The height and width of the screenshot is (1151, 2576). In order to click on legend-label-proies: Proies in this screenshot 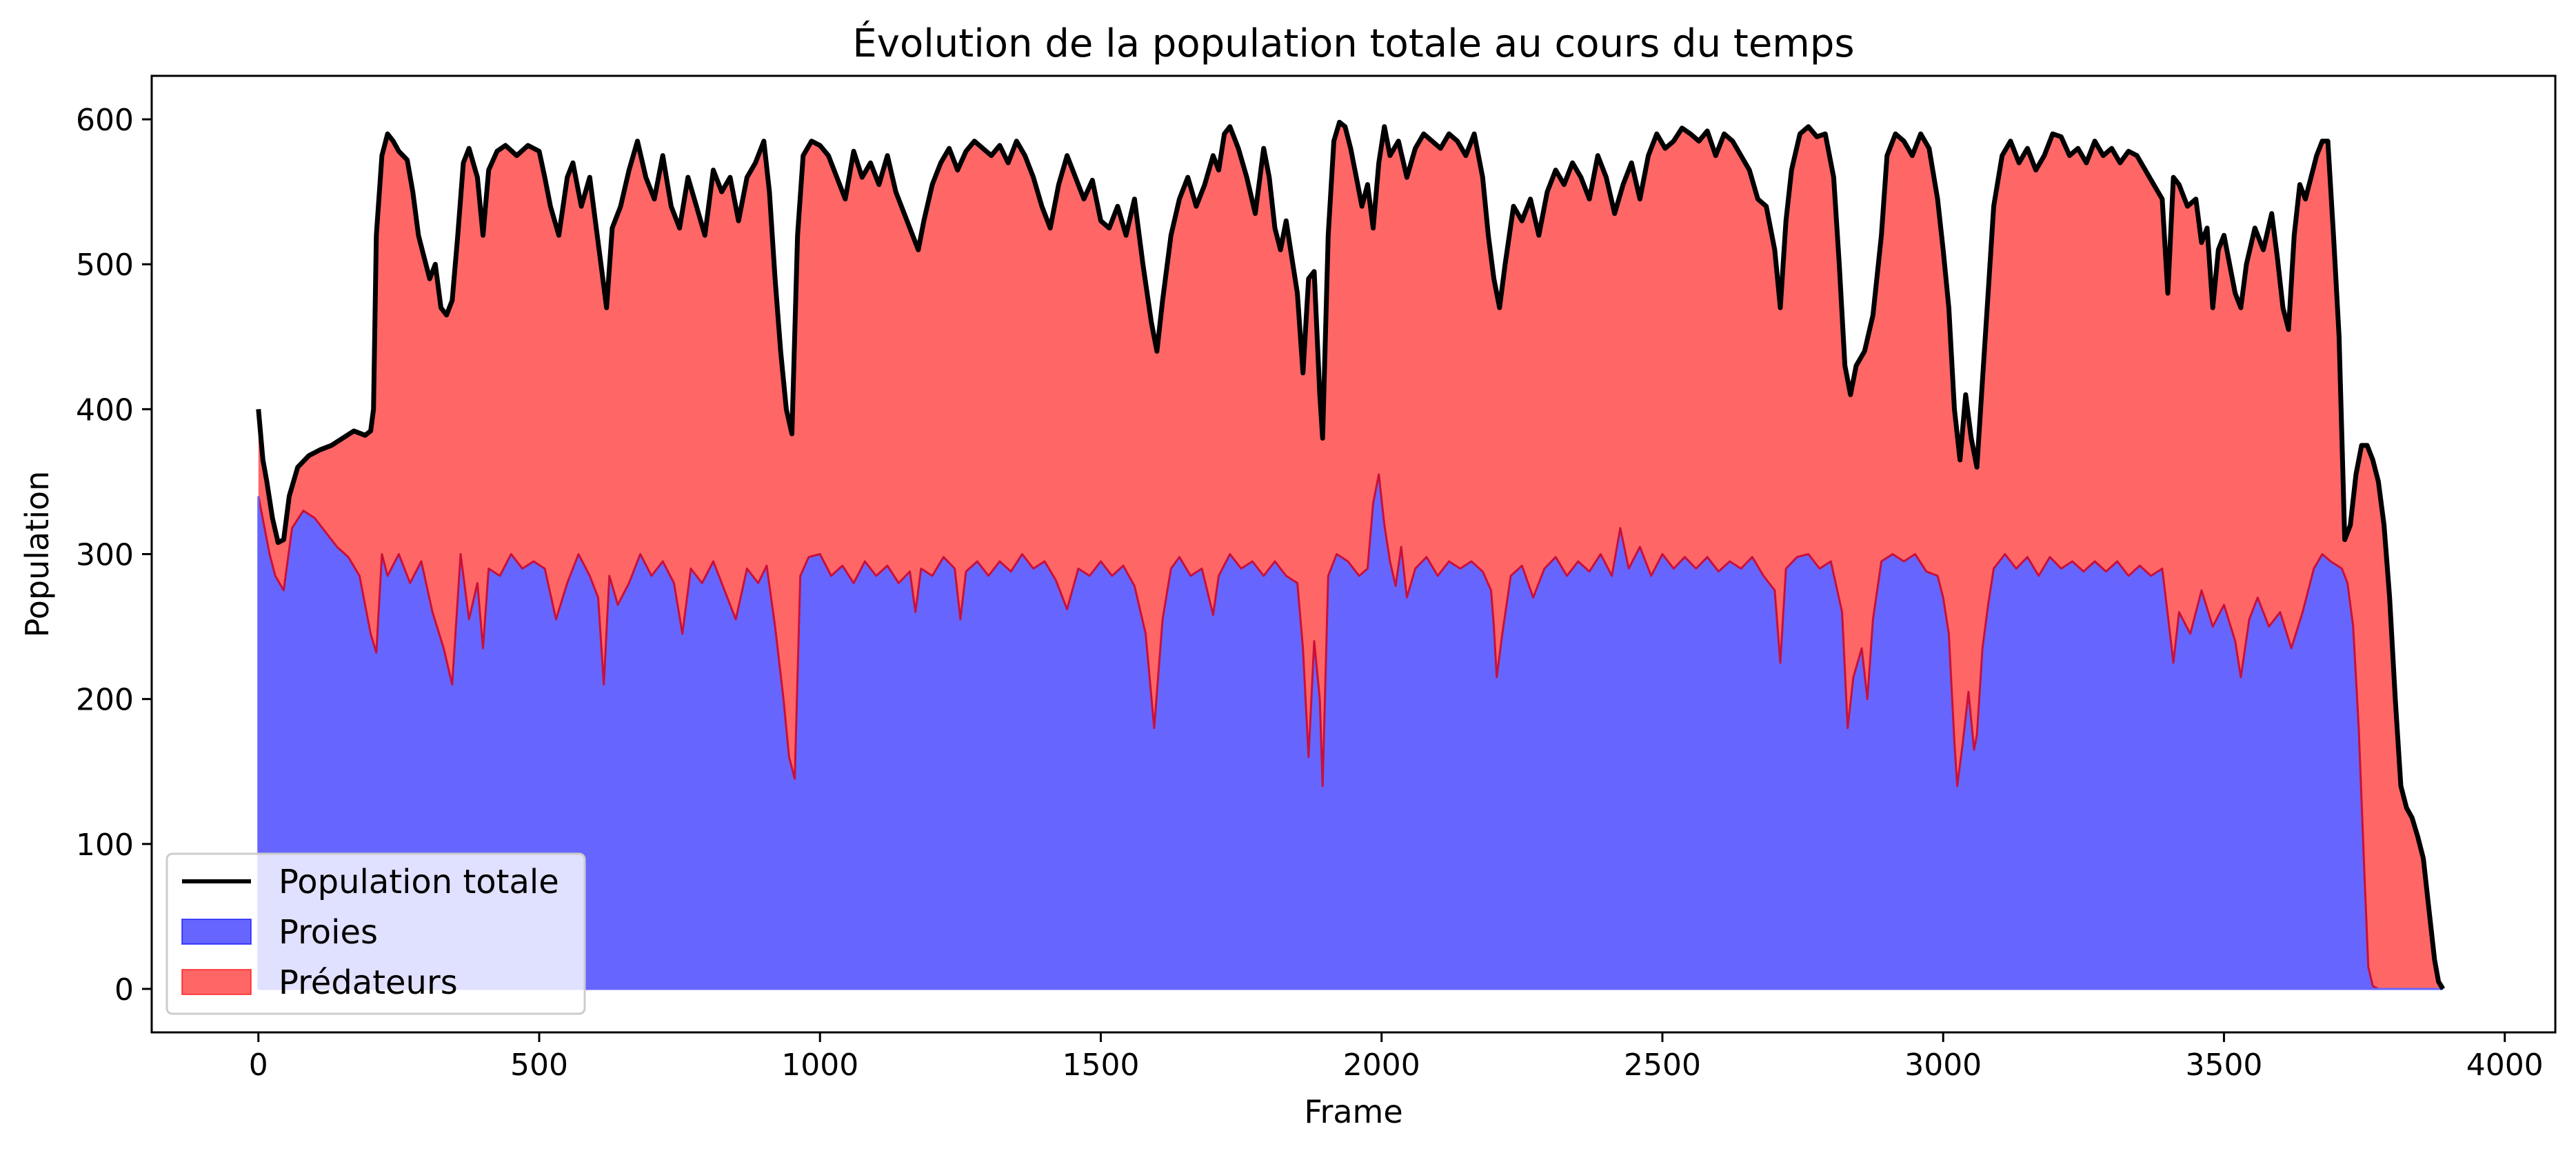, I will do `click(328, 932)`.